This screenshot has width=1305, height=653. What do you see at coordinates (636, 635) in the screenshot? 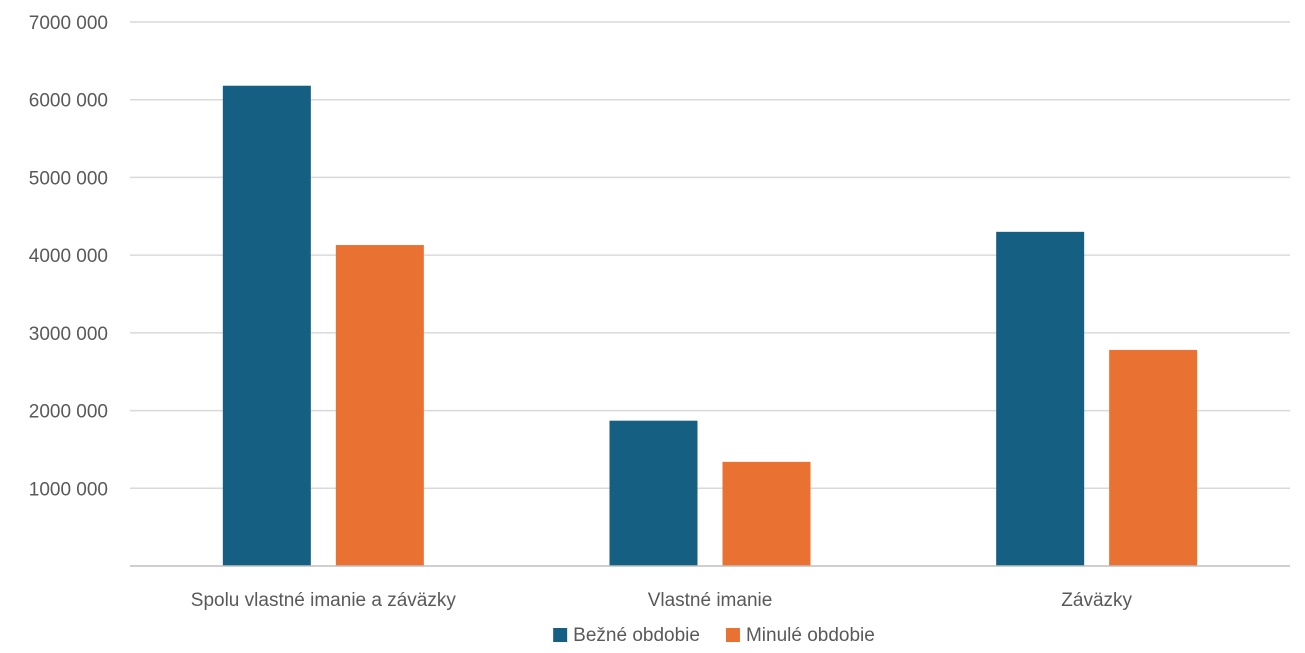
I see `legend-label: Bežné obdobie` at bounding box center [636, 635].